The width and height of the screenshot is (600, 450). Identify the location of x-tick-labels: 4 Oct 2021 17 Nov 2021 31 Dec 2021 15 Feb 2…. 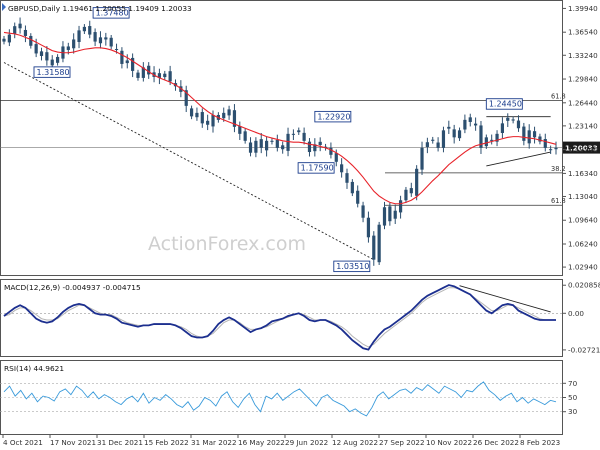
(281, 440).